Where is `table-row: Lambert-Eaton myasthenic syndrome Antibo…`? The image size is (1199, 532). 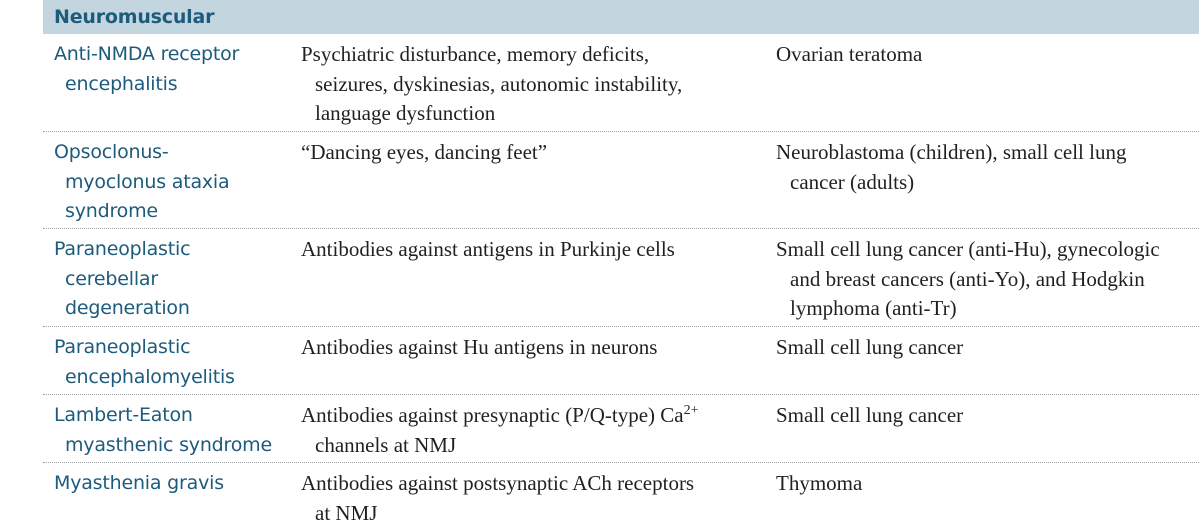
table-row: Lambert-Eaton myasthenic syndrome Antibo… is located at coordinates (621, 429).